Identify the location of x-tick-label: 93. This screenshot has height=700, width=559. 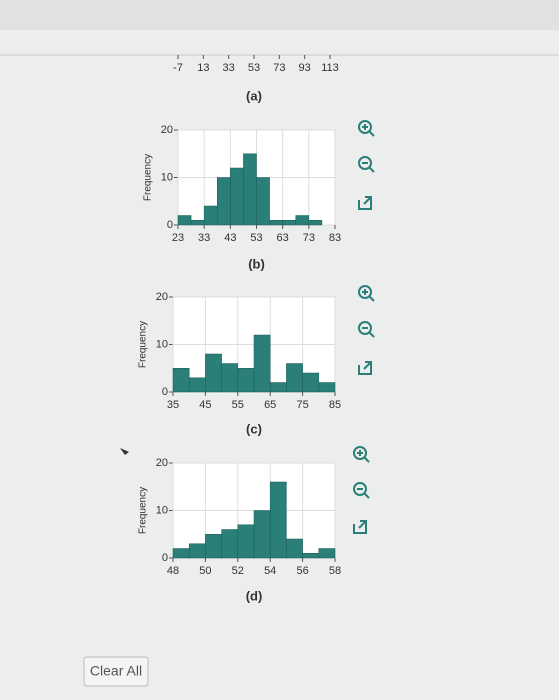
(305, 68).